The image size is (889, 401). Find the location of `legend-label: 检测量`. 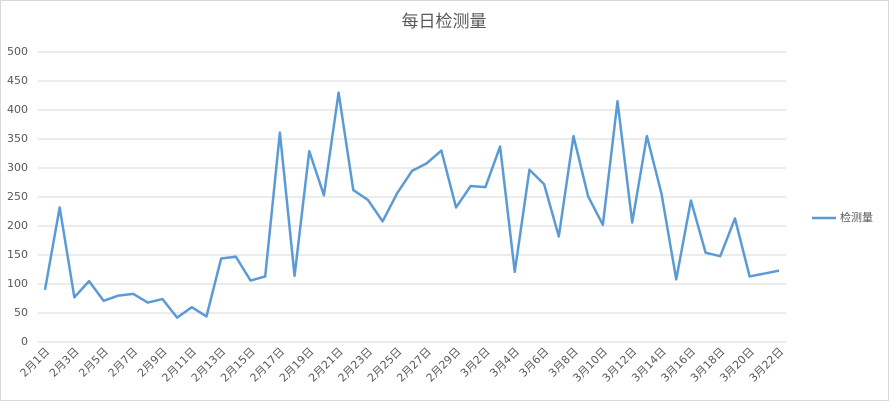

legend-label: 检测量 is located at coordinates (856, 217).